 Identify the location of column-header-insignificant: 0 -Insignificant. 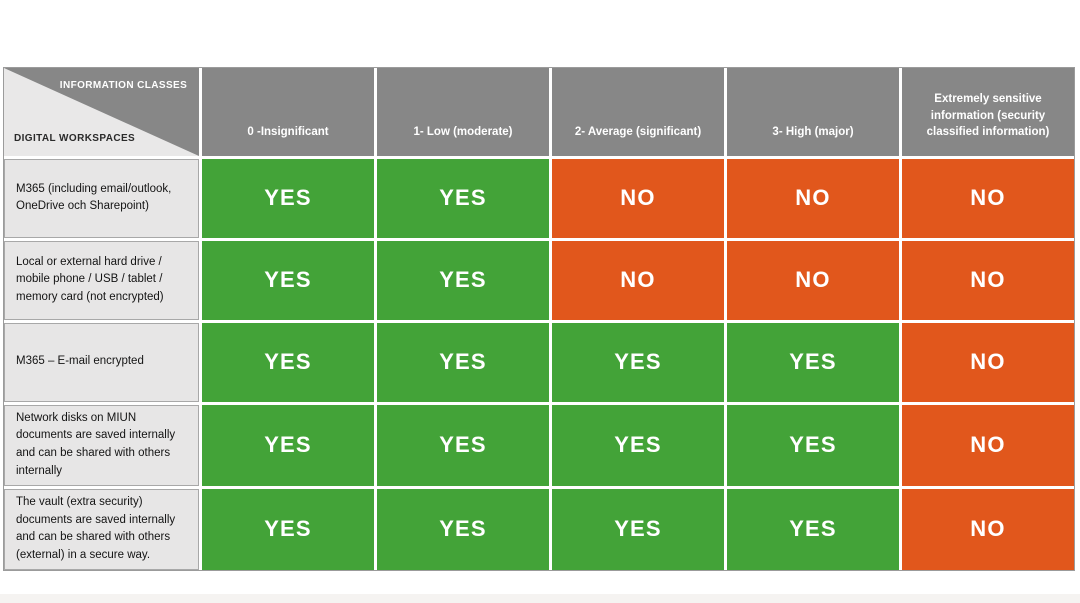
(288, 112).